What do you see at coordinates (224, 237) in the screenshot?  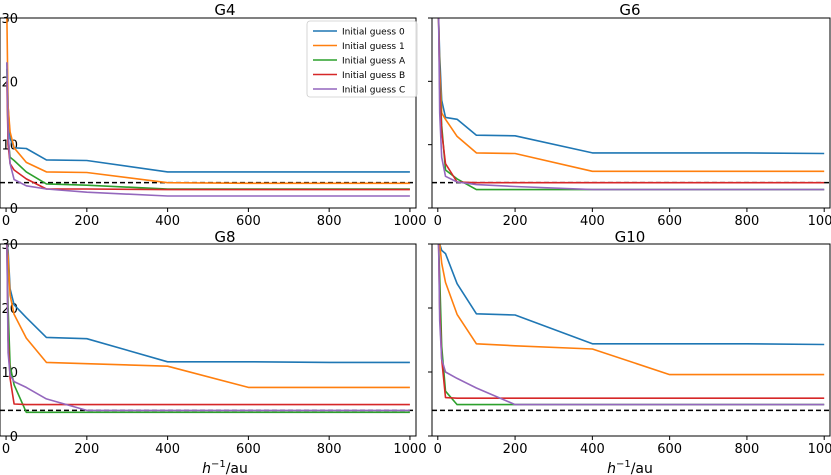 I see `panel-title: G8` at bounding box center [224, 237].